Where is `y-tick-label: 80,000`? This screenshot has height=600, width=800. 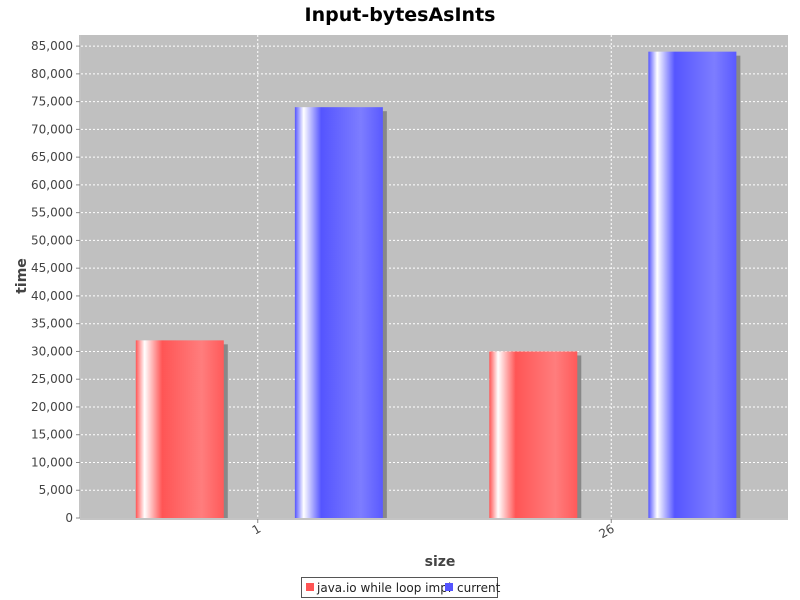
y-tick-label: 80,000 is located at coordinates (52, 74).